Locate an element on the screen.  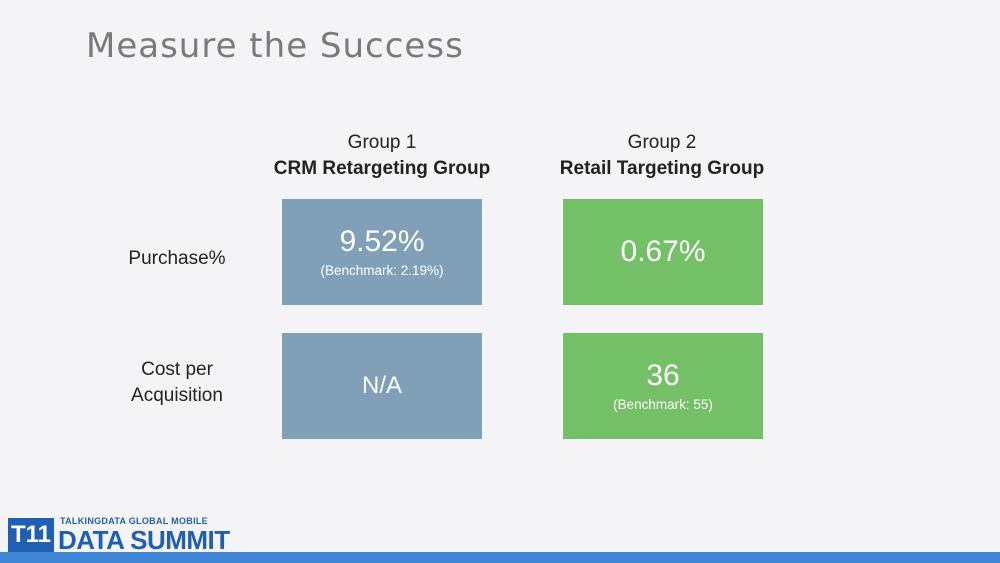
group-1-cpa-box: N/A is located at coordinates (382, 386).